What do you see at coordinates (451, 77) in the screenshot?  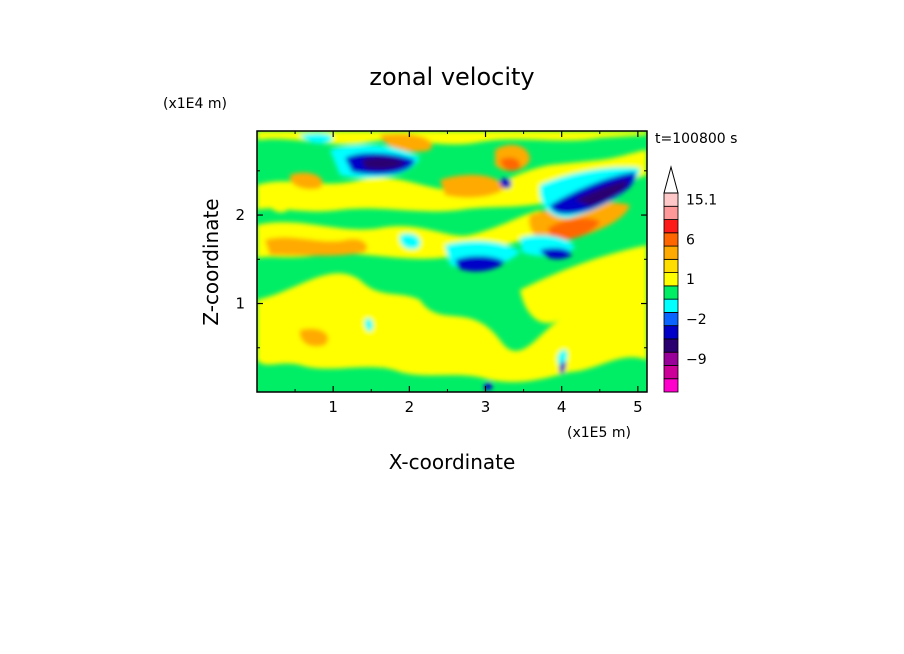 I see `chart-title: zonal velocity` at bounding box center [451, 77].